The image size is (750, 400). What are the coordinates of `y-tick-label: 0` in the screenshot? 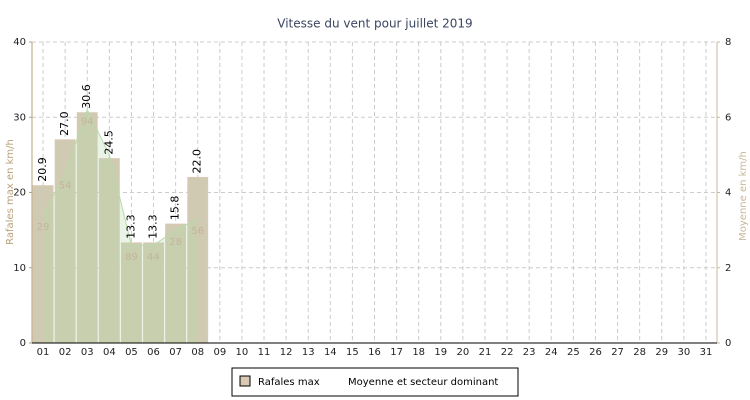 It's located at (23, 343).